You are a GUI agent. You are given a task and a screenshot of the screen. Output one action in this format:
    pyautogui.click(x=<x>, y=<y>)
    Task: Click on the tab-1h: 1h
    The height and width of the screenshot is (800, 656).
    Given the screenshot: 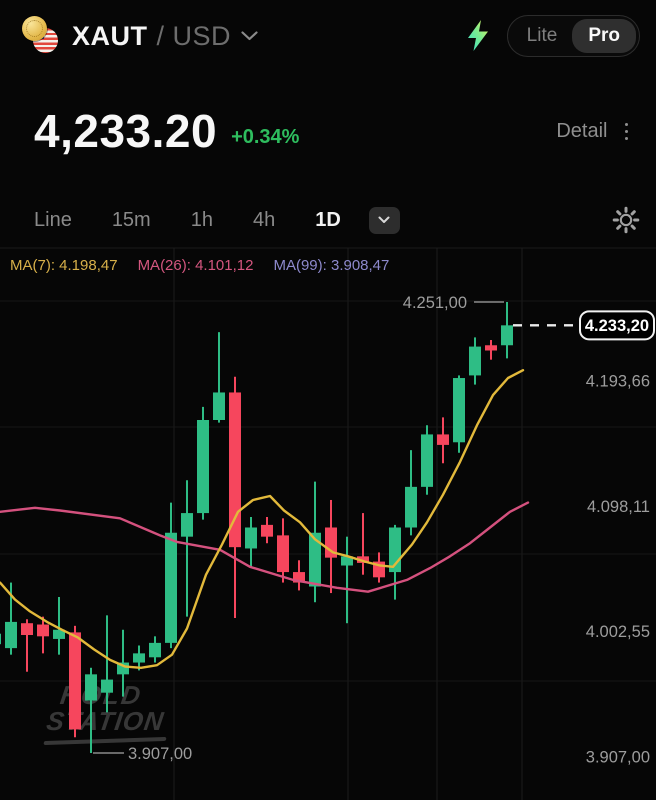 What is the action you would take?
    pyautogui.click(x=201, y=219)
    